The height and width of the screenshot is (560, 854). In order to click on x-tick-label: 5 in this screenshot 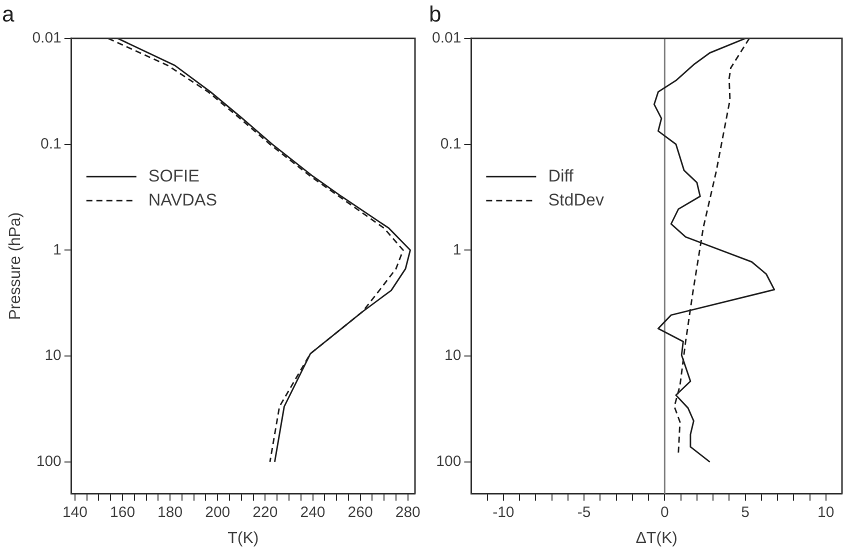, I will do `click(745, 512)`.